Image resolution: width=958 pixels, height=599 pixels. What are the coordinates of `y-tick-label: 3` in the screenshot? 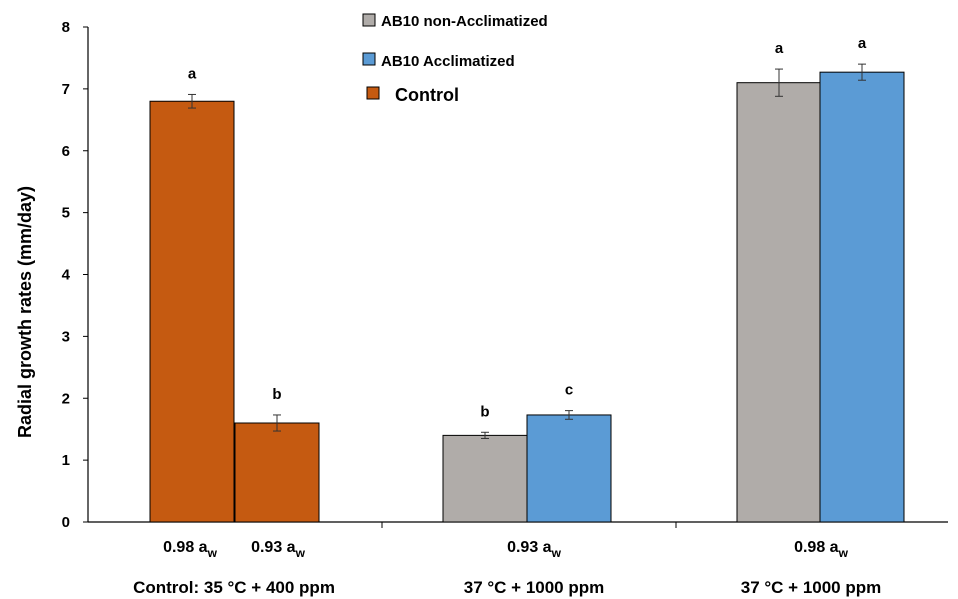 It's located at (66, 336).